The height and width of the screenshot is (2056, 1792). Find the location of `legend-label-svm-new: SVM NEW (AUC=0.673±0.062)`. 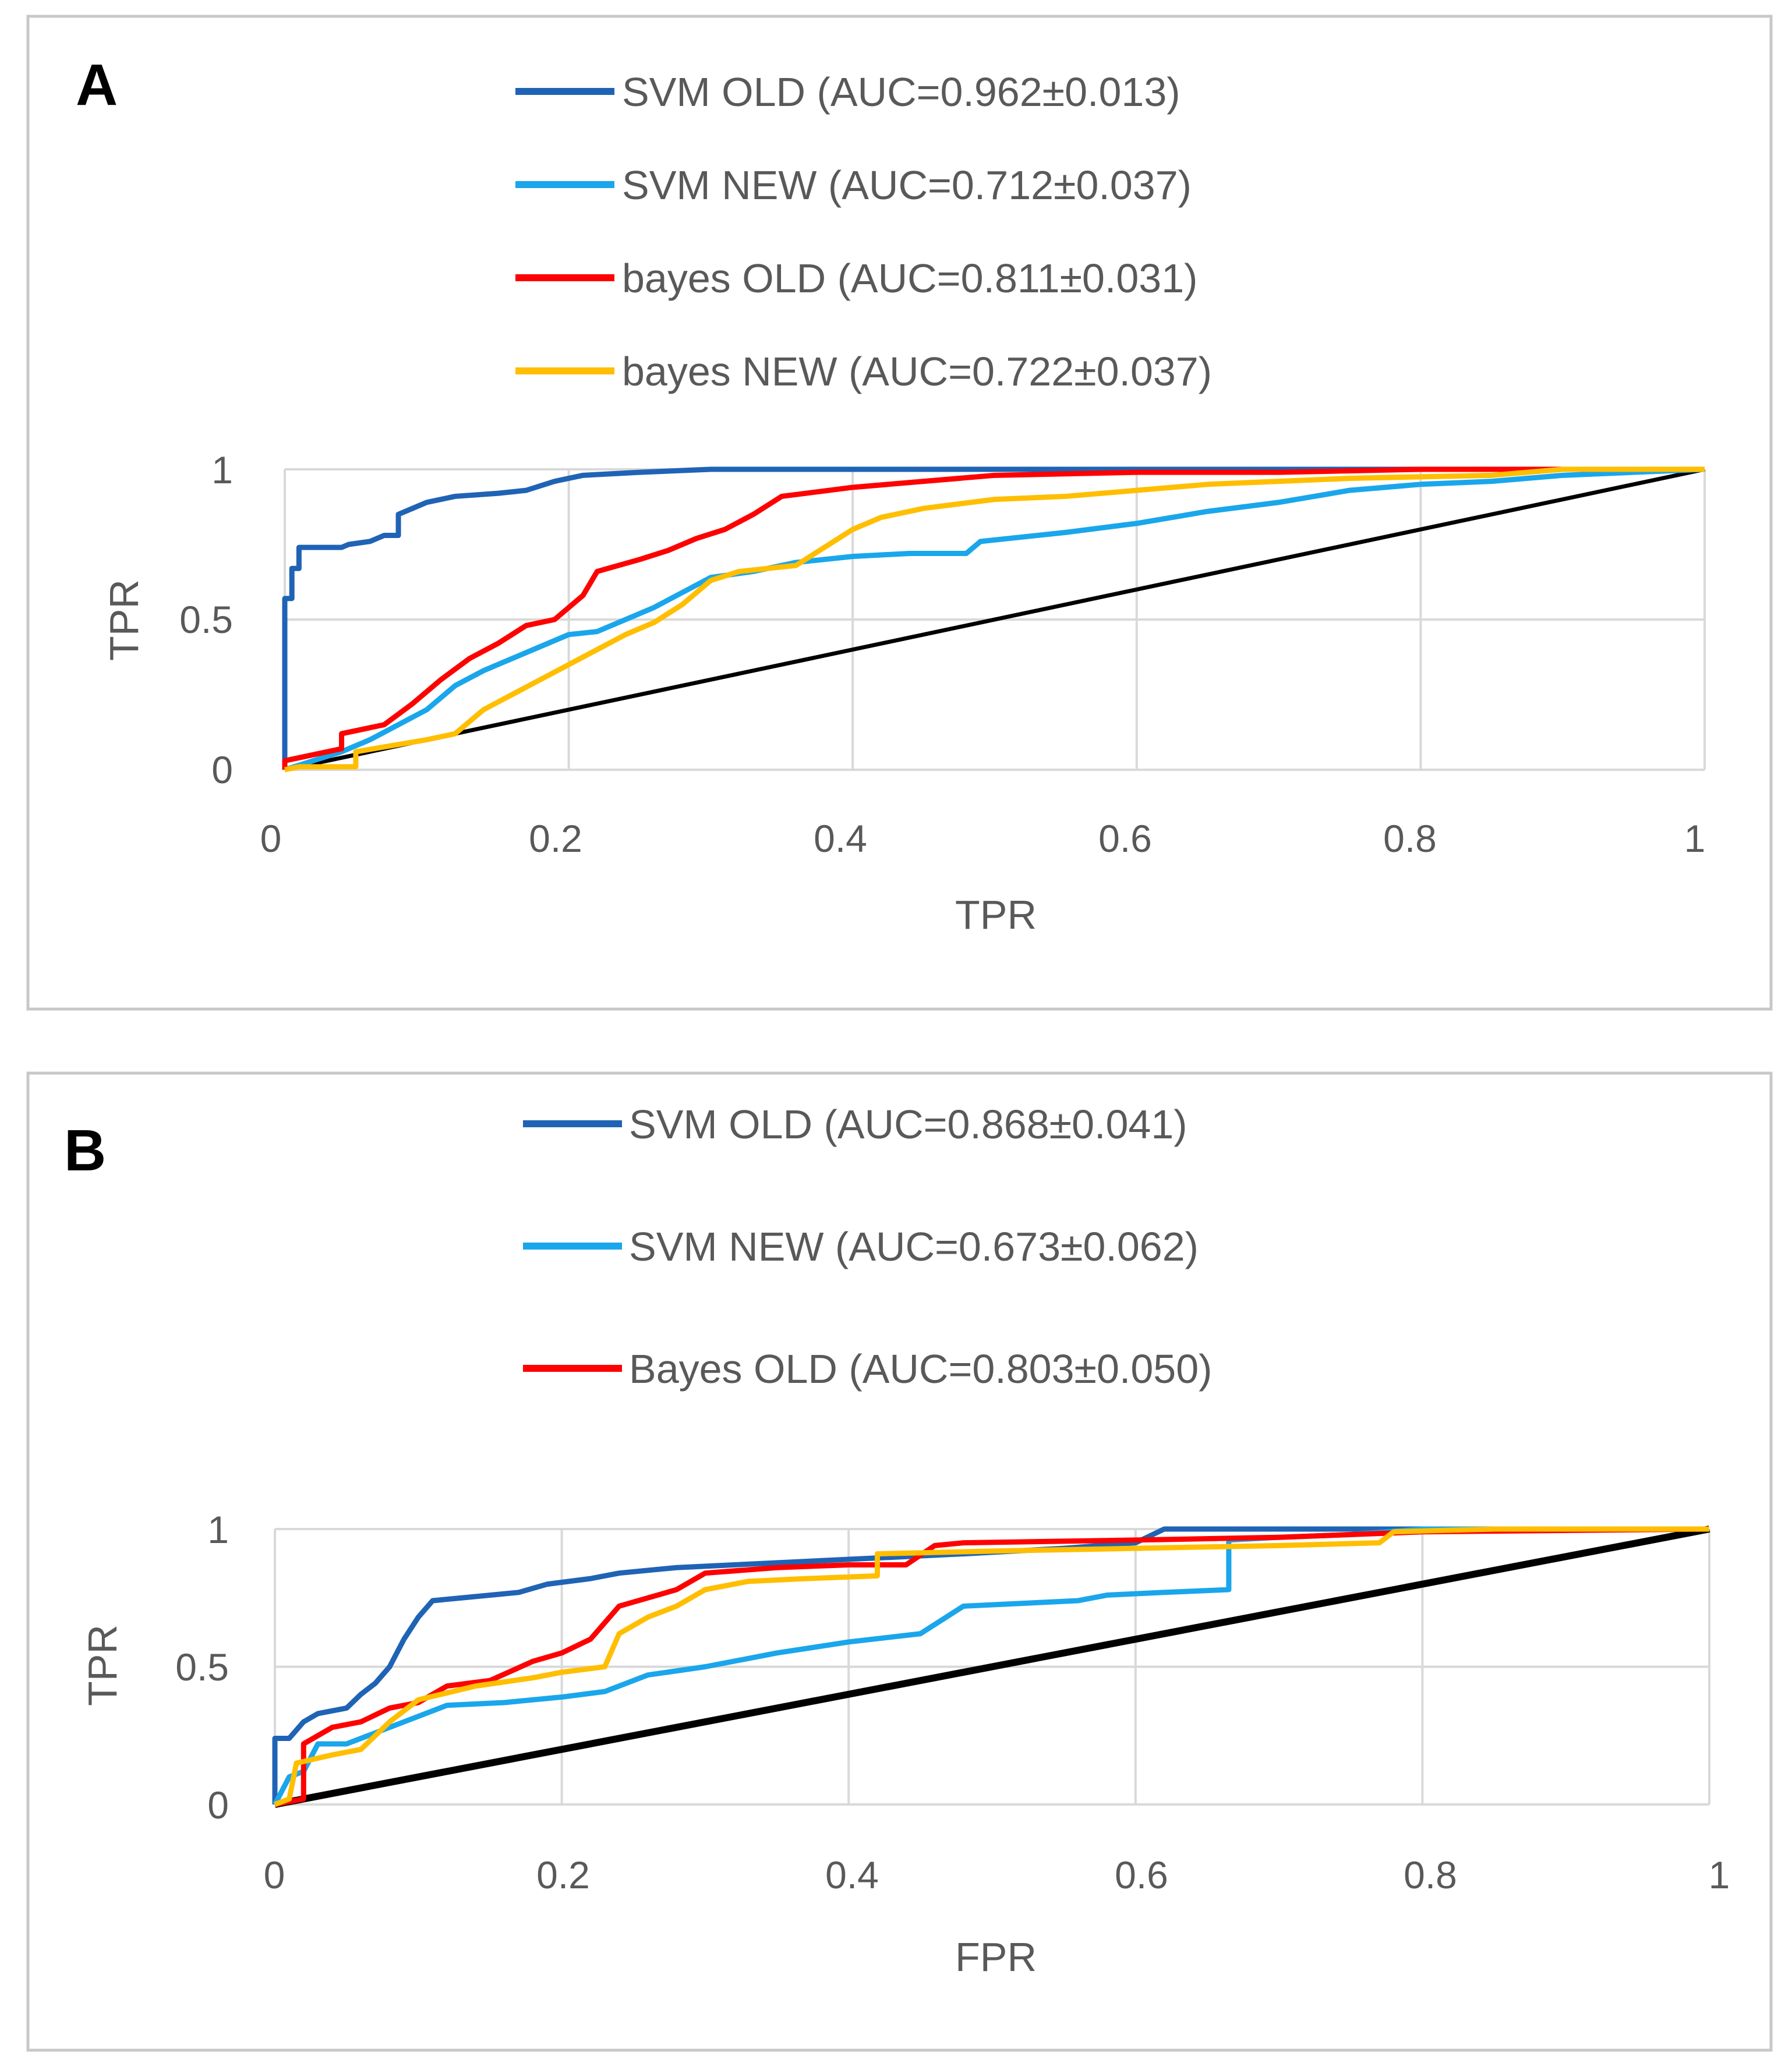

legend-label-svm-new: SVM NEW (AUC=0.673±0.062) is located at coordinates (914, 1246).